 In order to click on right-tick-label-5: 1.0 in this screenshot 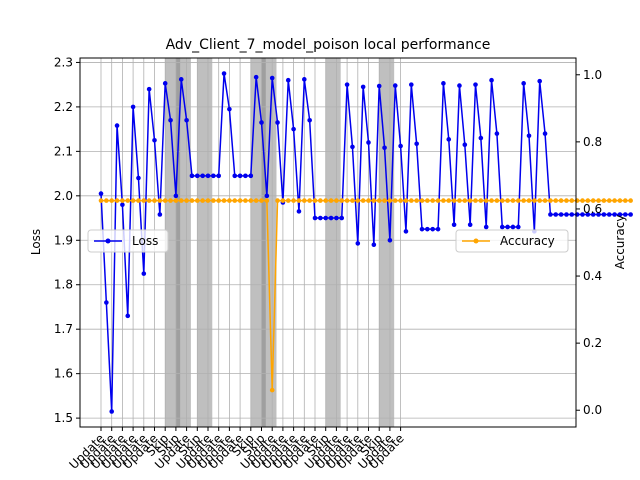, I will do `click(592, 75)`.